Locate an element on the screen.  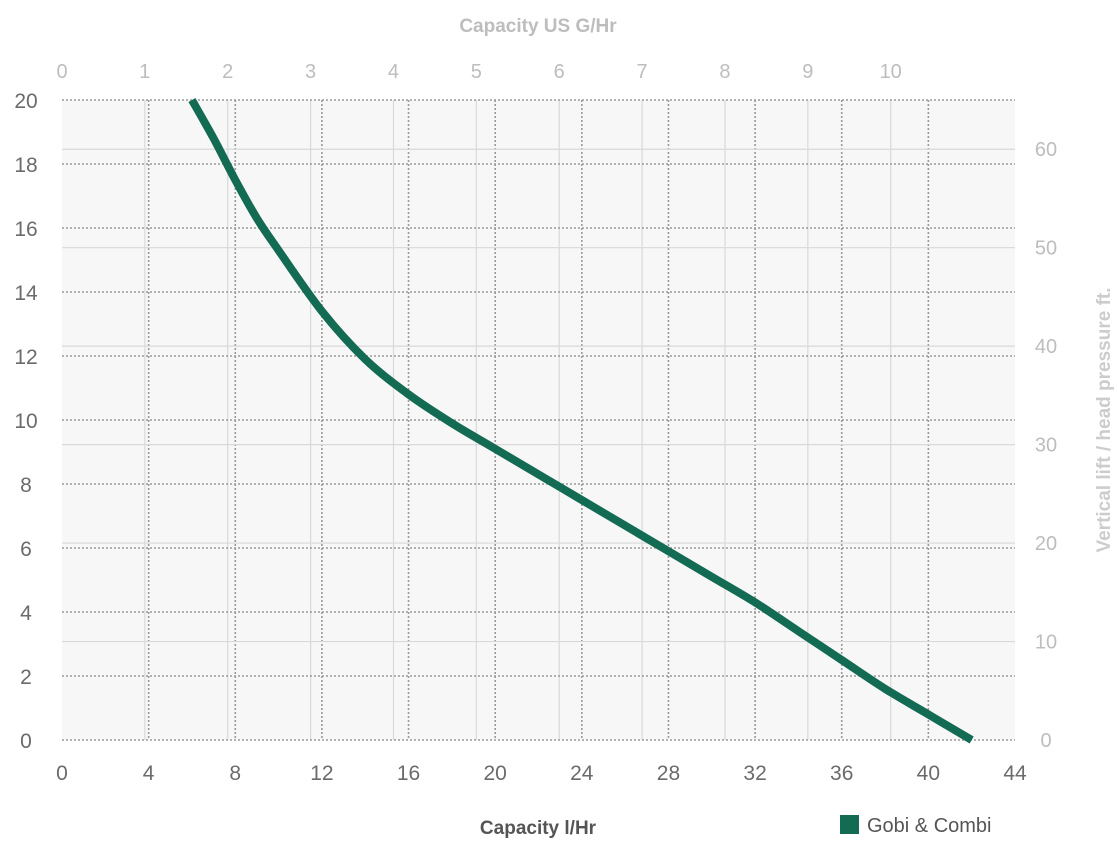
x2-tick-label: 0 is located at coordinates (61, 72).